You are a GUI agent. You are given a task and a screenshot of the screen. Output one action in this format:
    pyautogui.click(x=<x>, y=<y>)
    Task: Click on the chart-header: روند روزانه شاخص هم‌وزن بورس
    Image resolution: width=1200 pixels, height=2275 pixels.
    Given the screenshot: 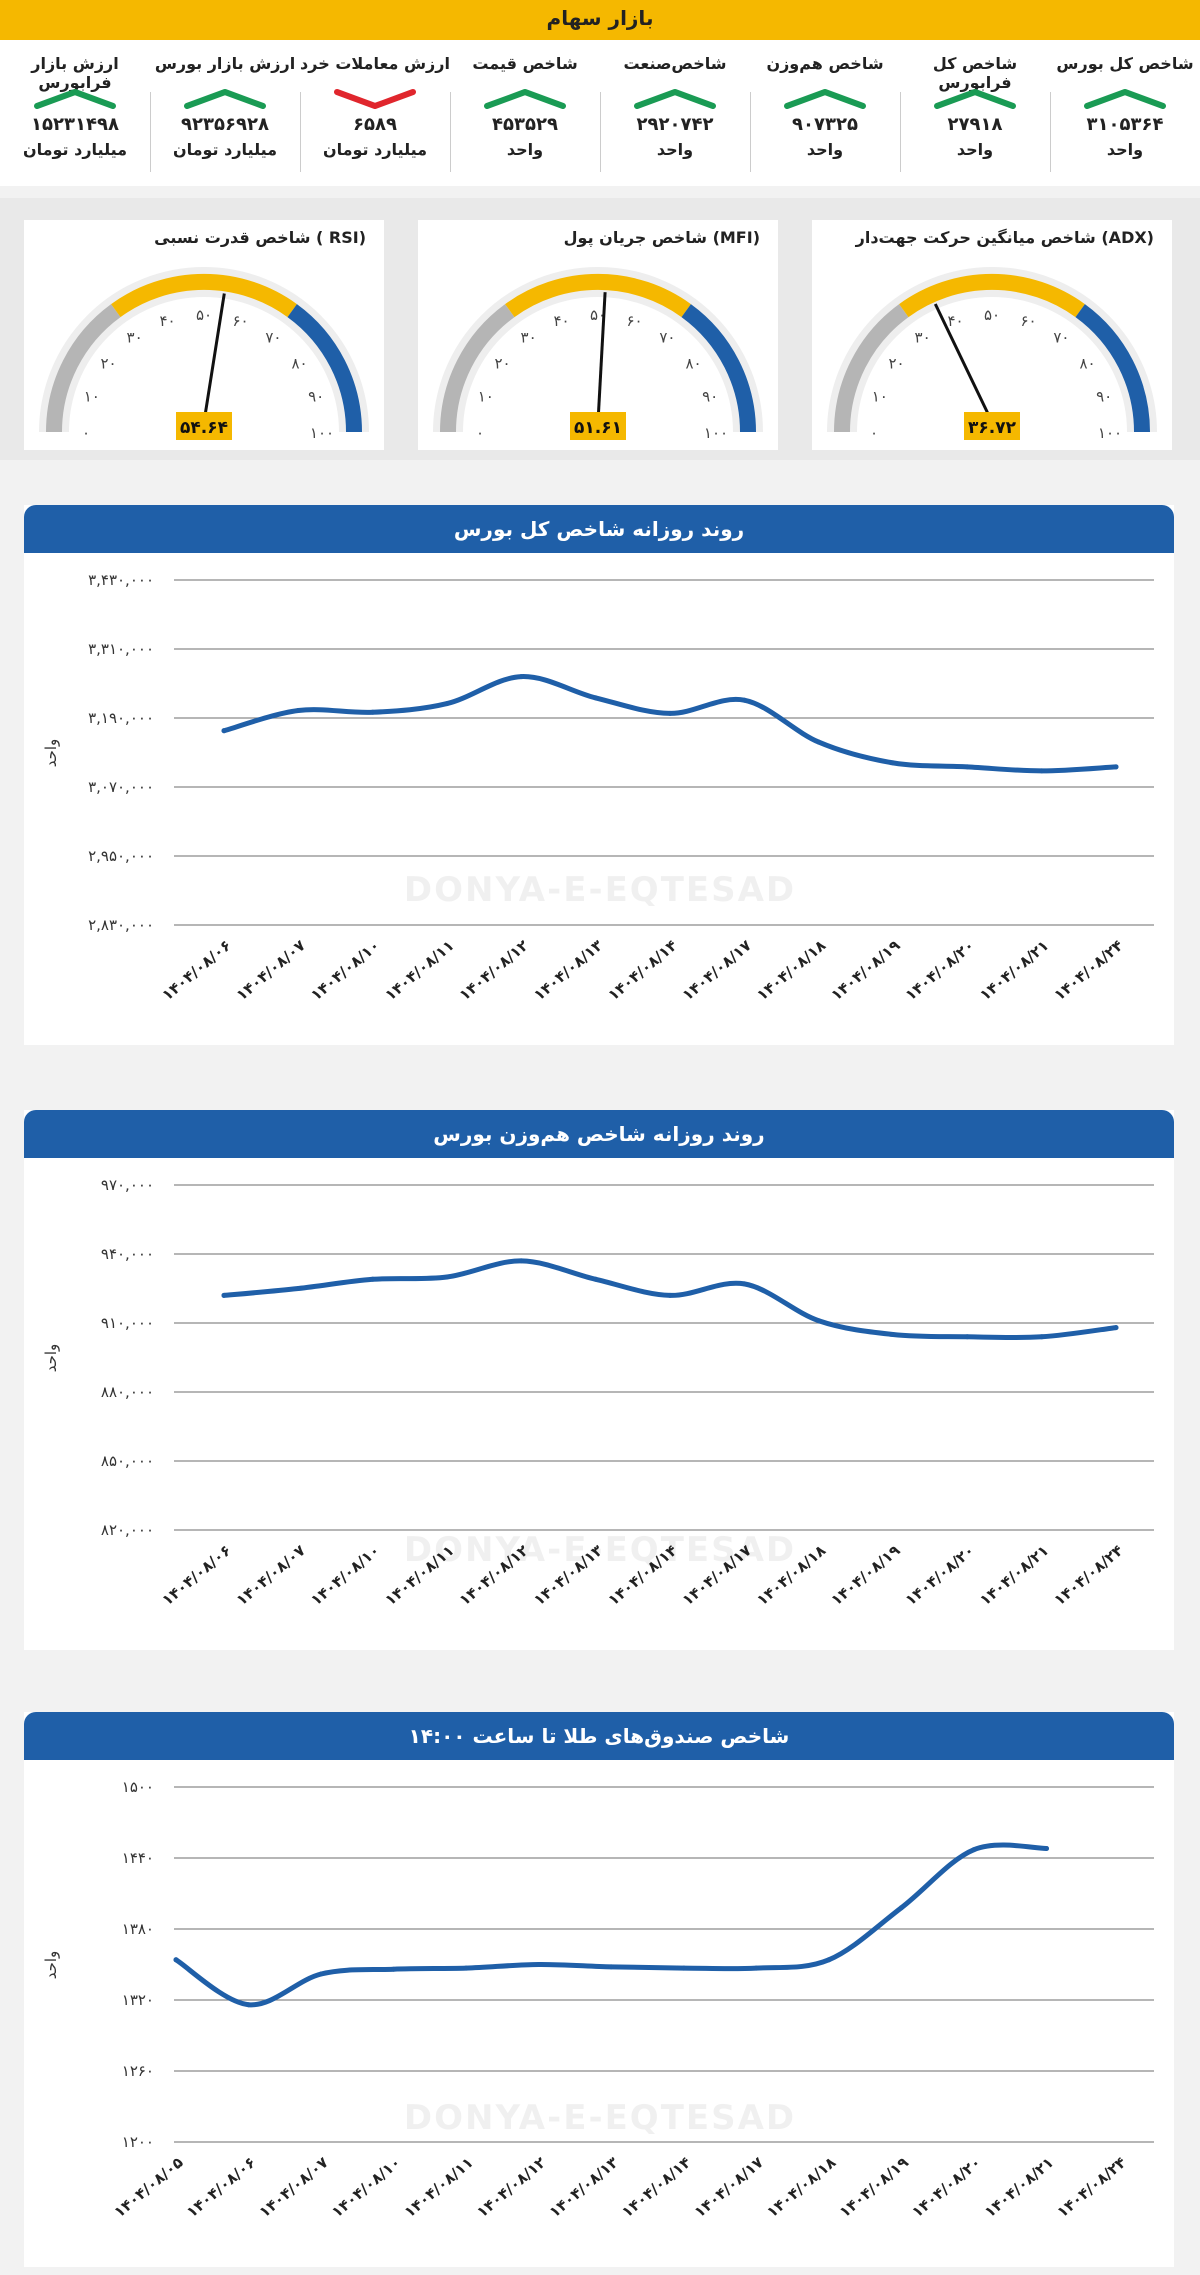 What is the action you would take?
    pyautogui.click(x=599, y=1134)
    